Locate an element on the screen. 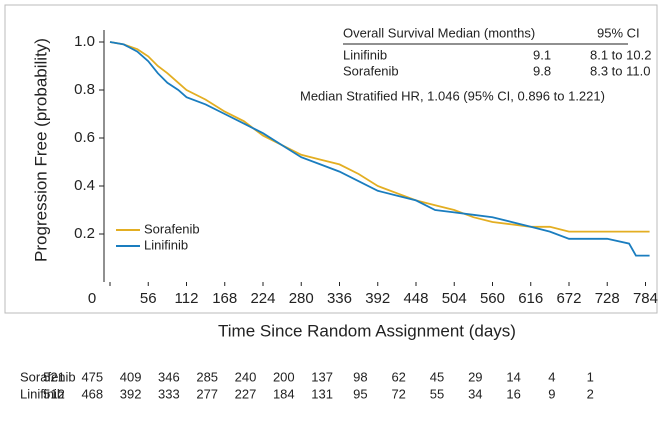  x-tick-label: 728 is located at coordinates (607, 298).